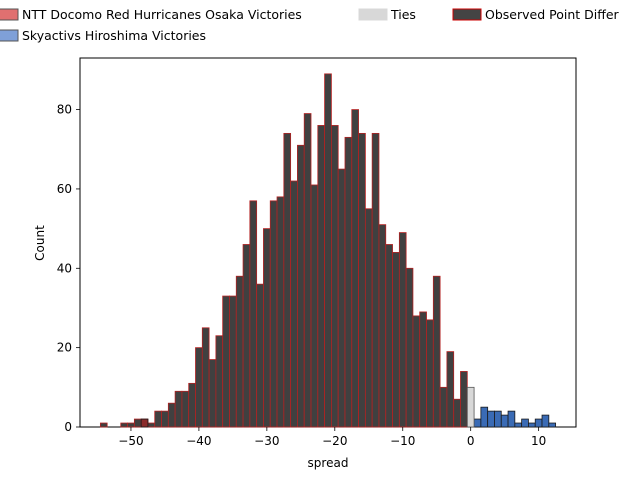 The width and height of the screenshot is (640, 480). I want to click on bar-observed-point-differ-m46, so click(158, 419).